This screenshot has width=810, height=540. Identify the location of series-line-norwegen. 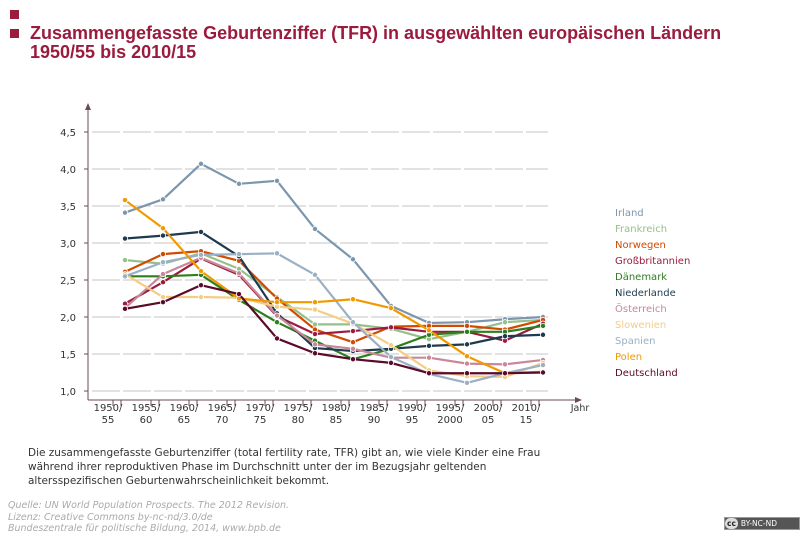
(334, 297).